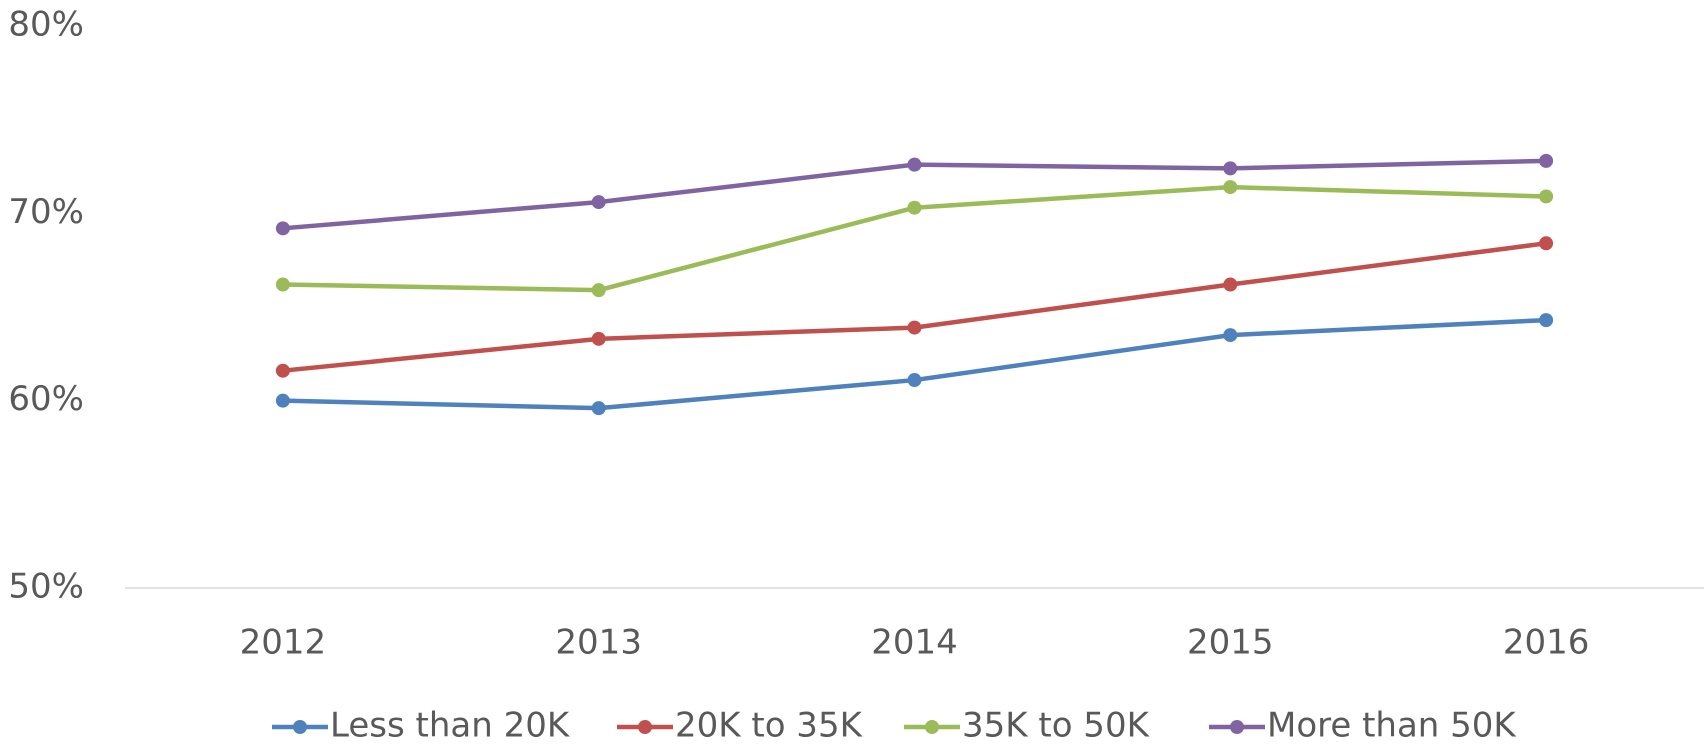  Describe the element at coordinates (598, 643) in the screenshot. I see `x-tick-label: 2013` at that location.